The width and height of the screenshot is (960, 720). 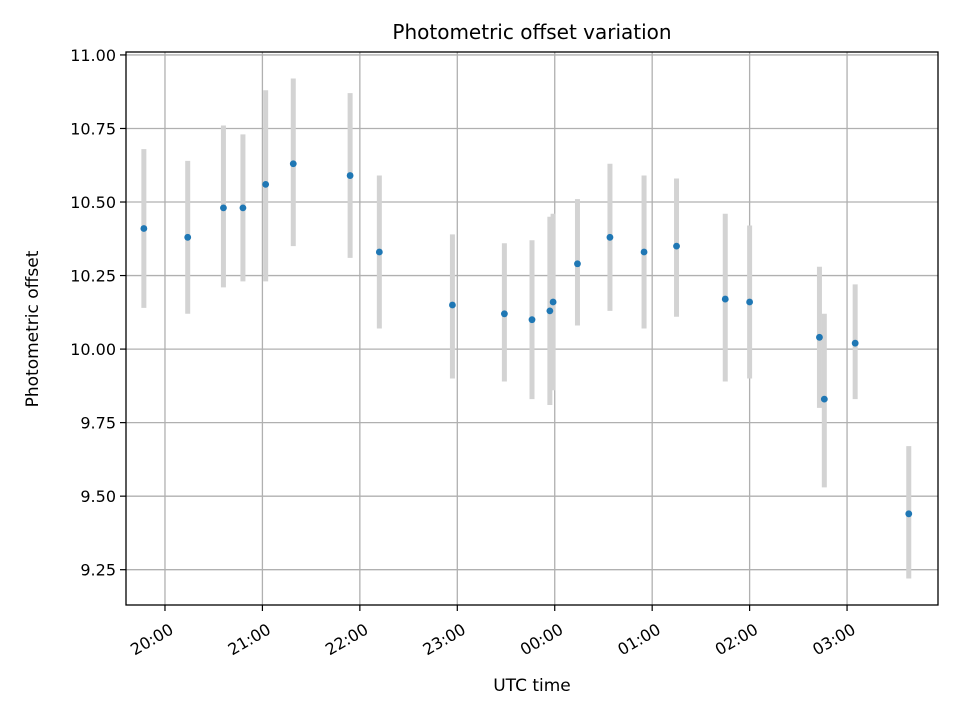 I want to click on y-tick-label: 10.00, so click(x=93, y=349).